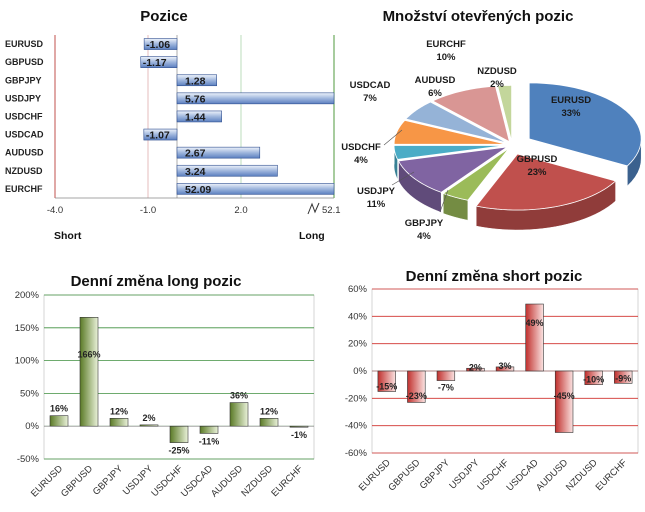  Describe the element at coordinates (446, 44) in the screenshot. I see `pie-label-name: EURCHF` at that location.